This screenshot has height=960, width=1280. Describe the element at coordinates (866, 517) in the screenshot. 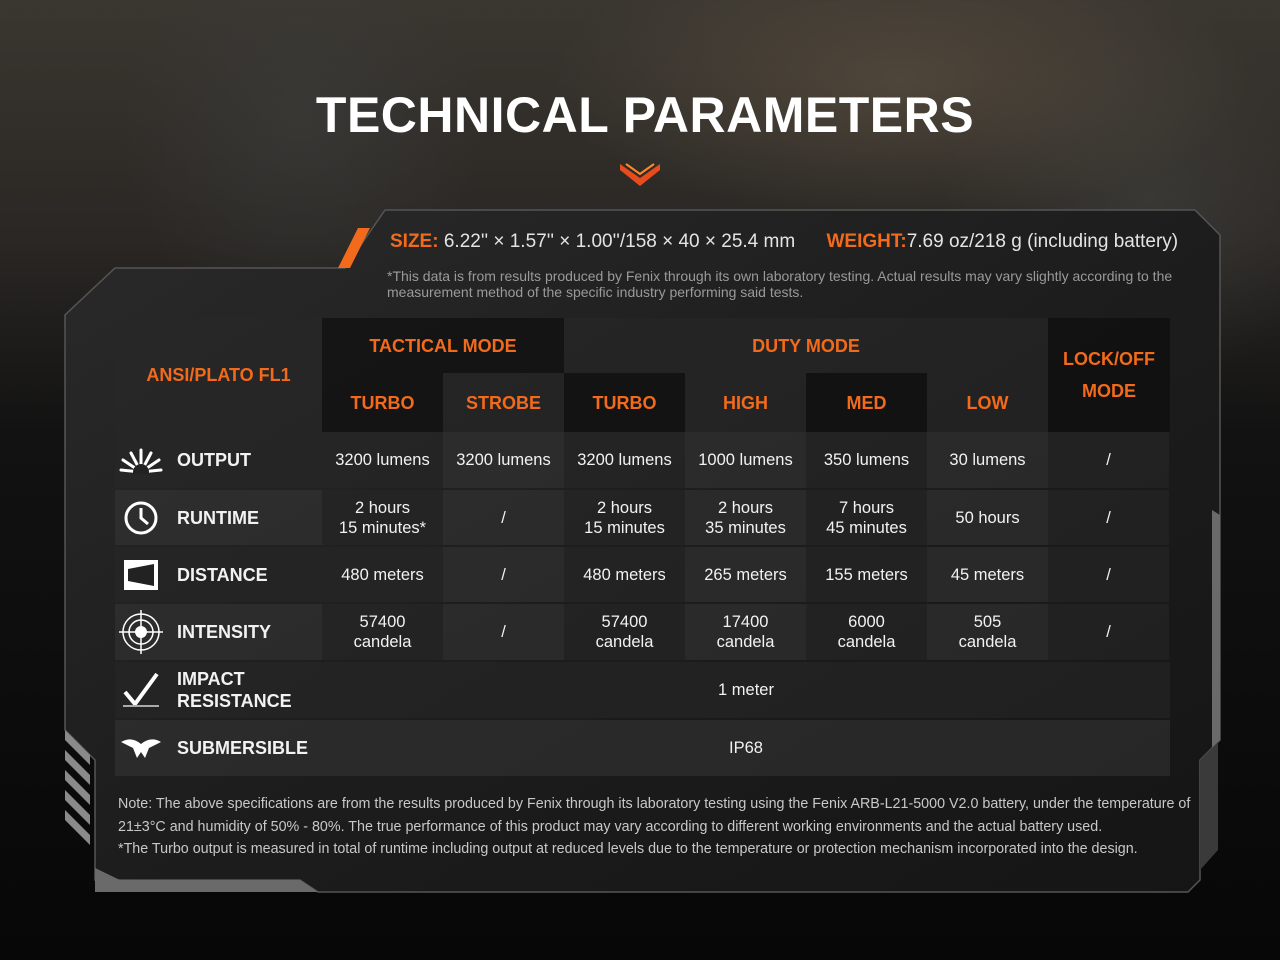

I see `table-cell: 7 hours 45 minutes` at that location.